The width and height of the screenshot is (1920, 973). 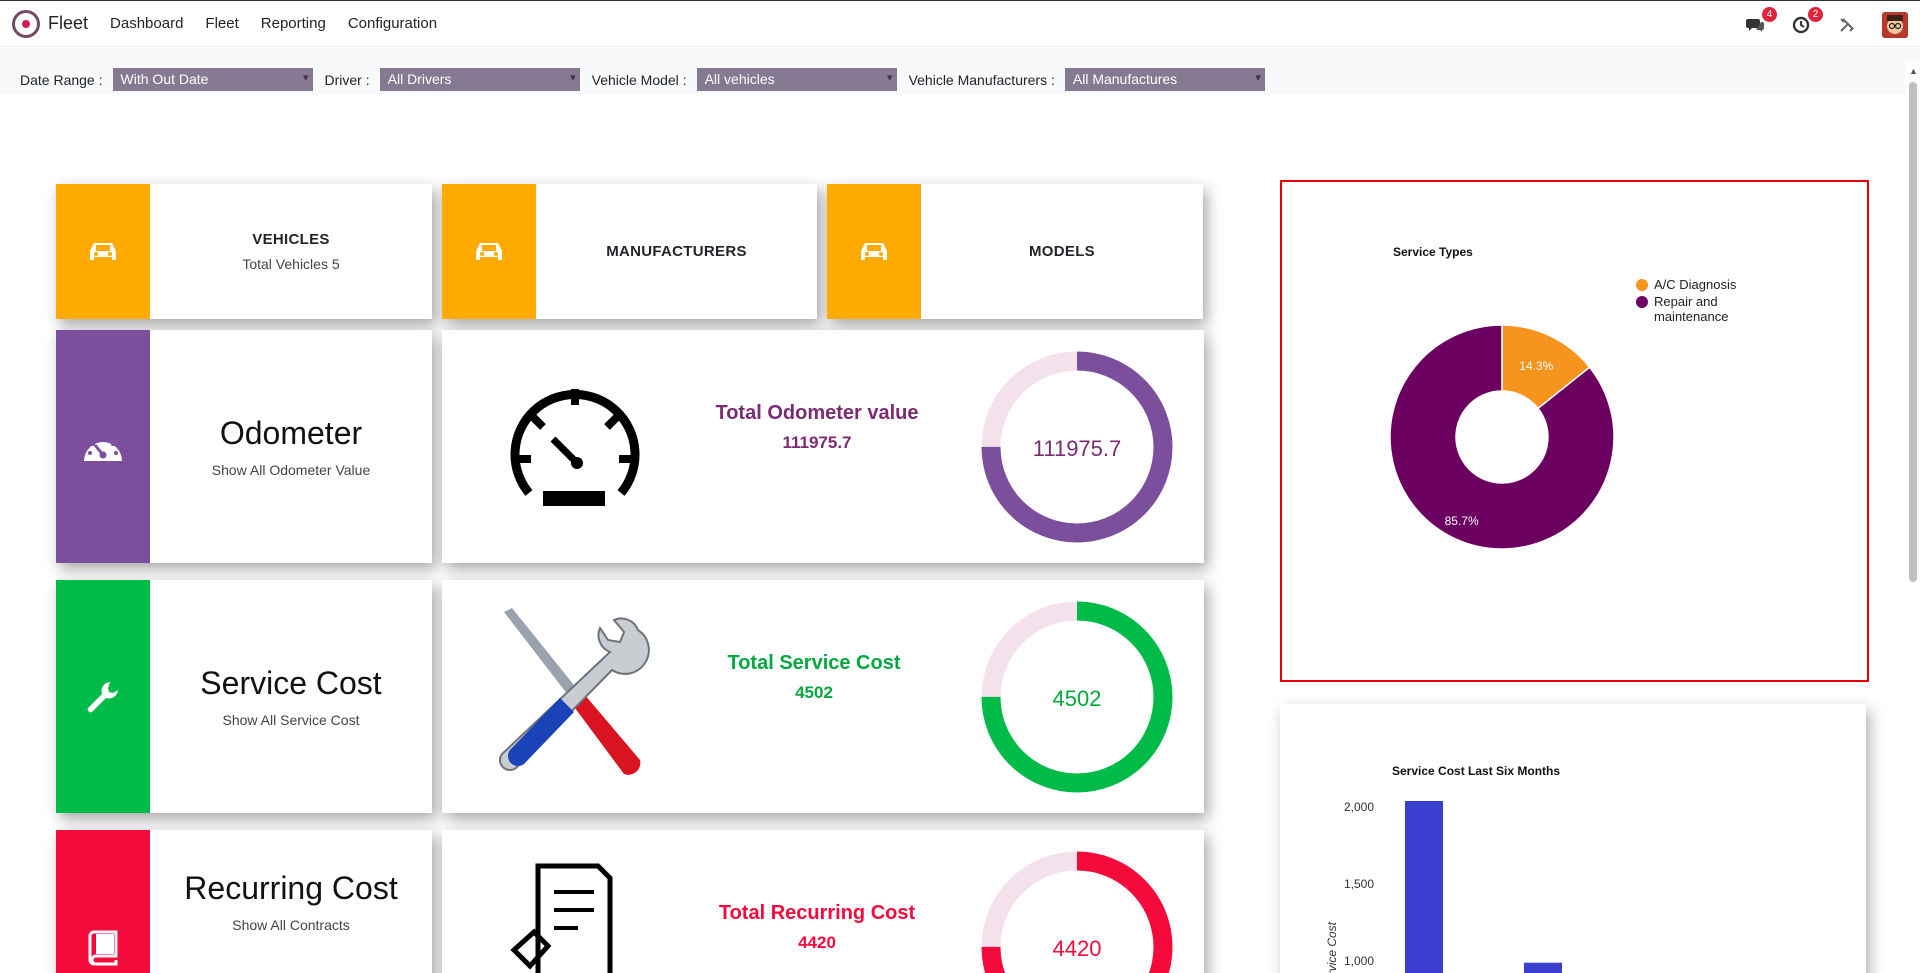 I want to click on service-cost-card-body: Service Cost Show All Service Cost, so click(x=291, y=696).